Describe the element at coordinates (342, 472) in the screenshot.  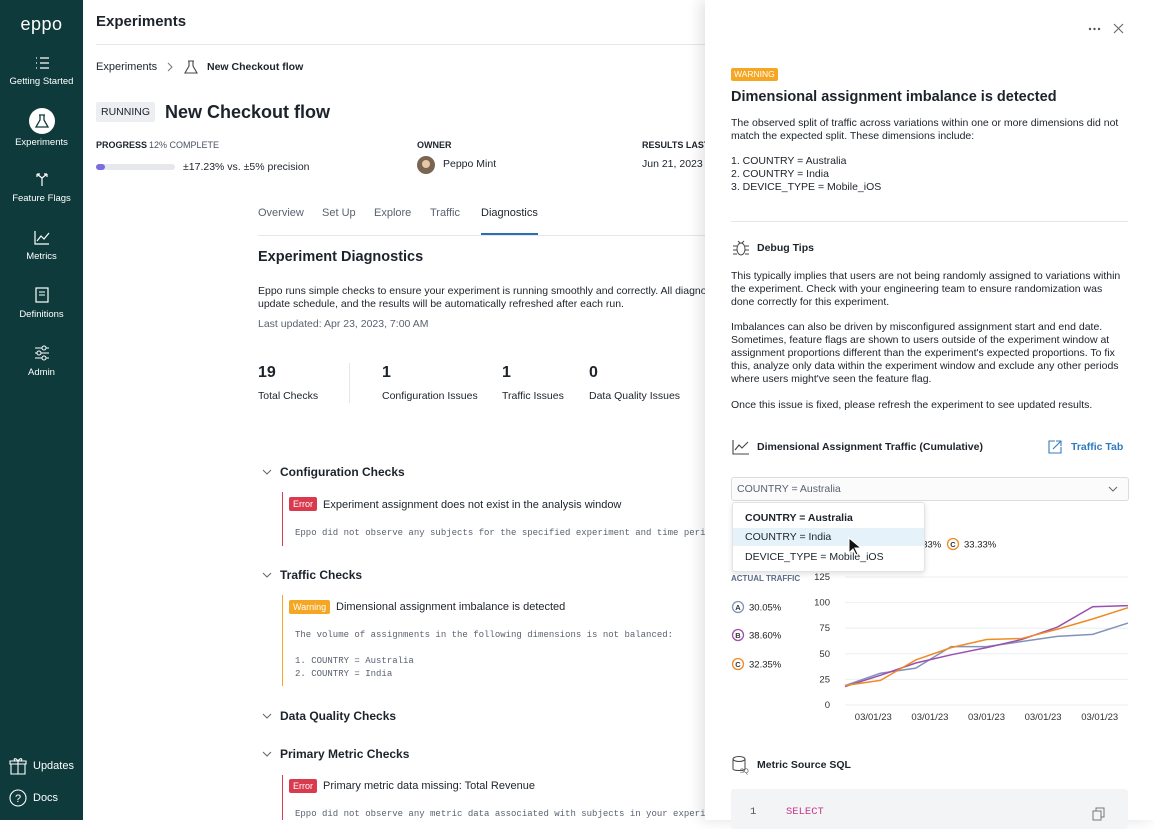
I see `check-section-title: Configuration Checks` at that location.